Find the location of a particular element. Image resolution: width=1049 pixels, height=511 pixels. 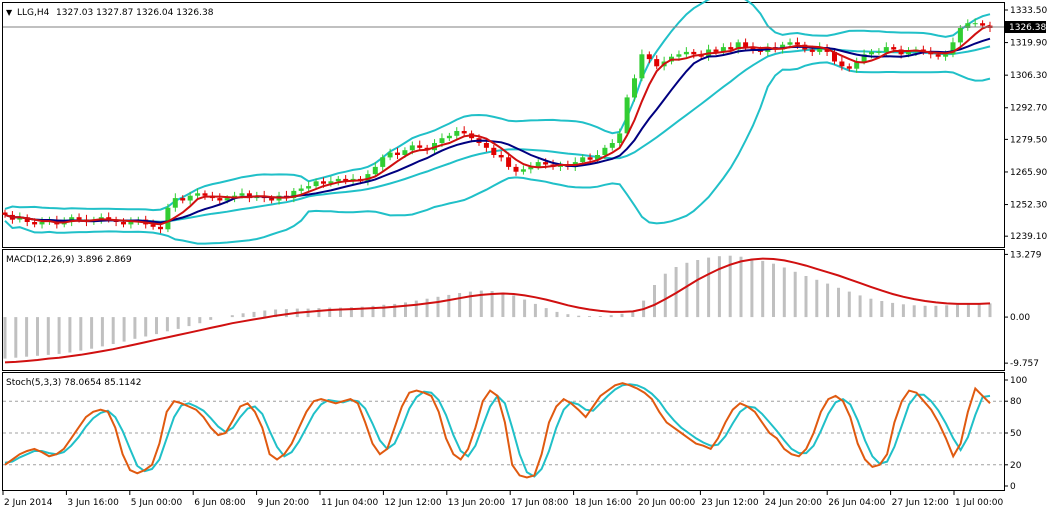

time-tick-label: 6 Jun 08:00 is located at coordinates (220, 503).